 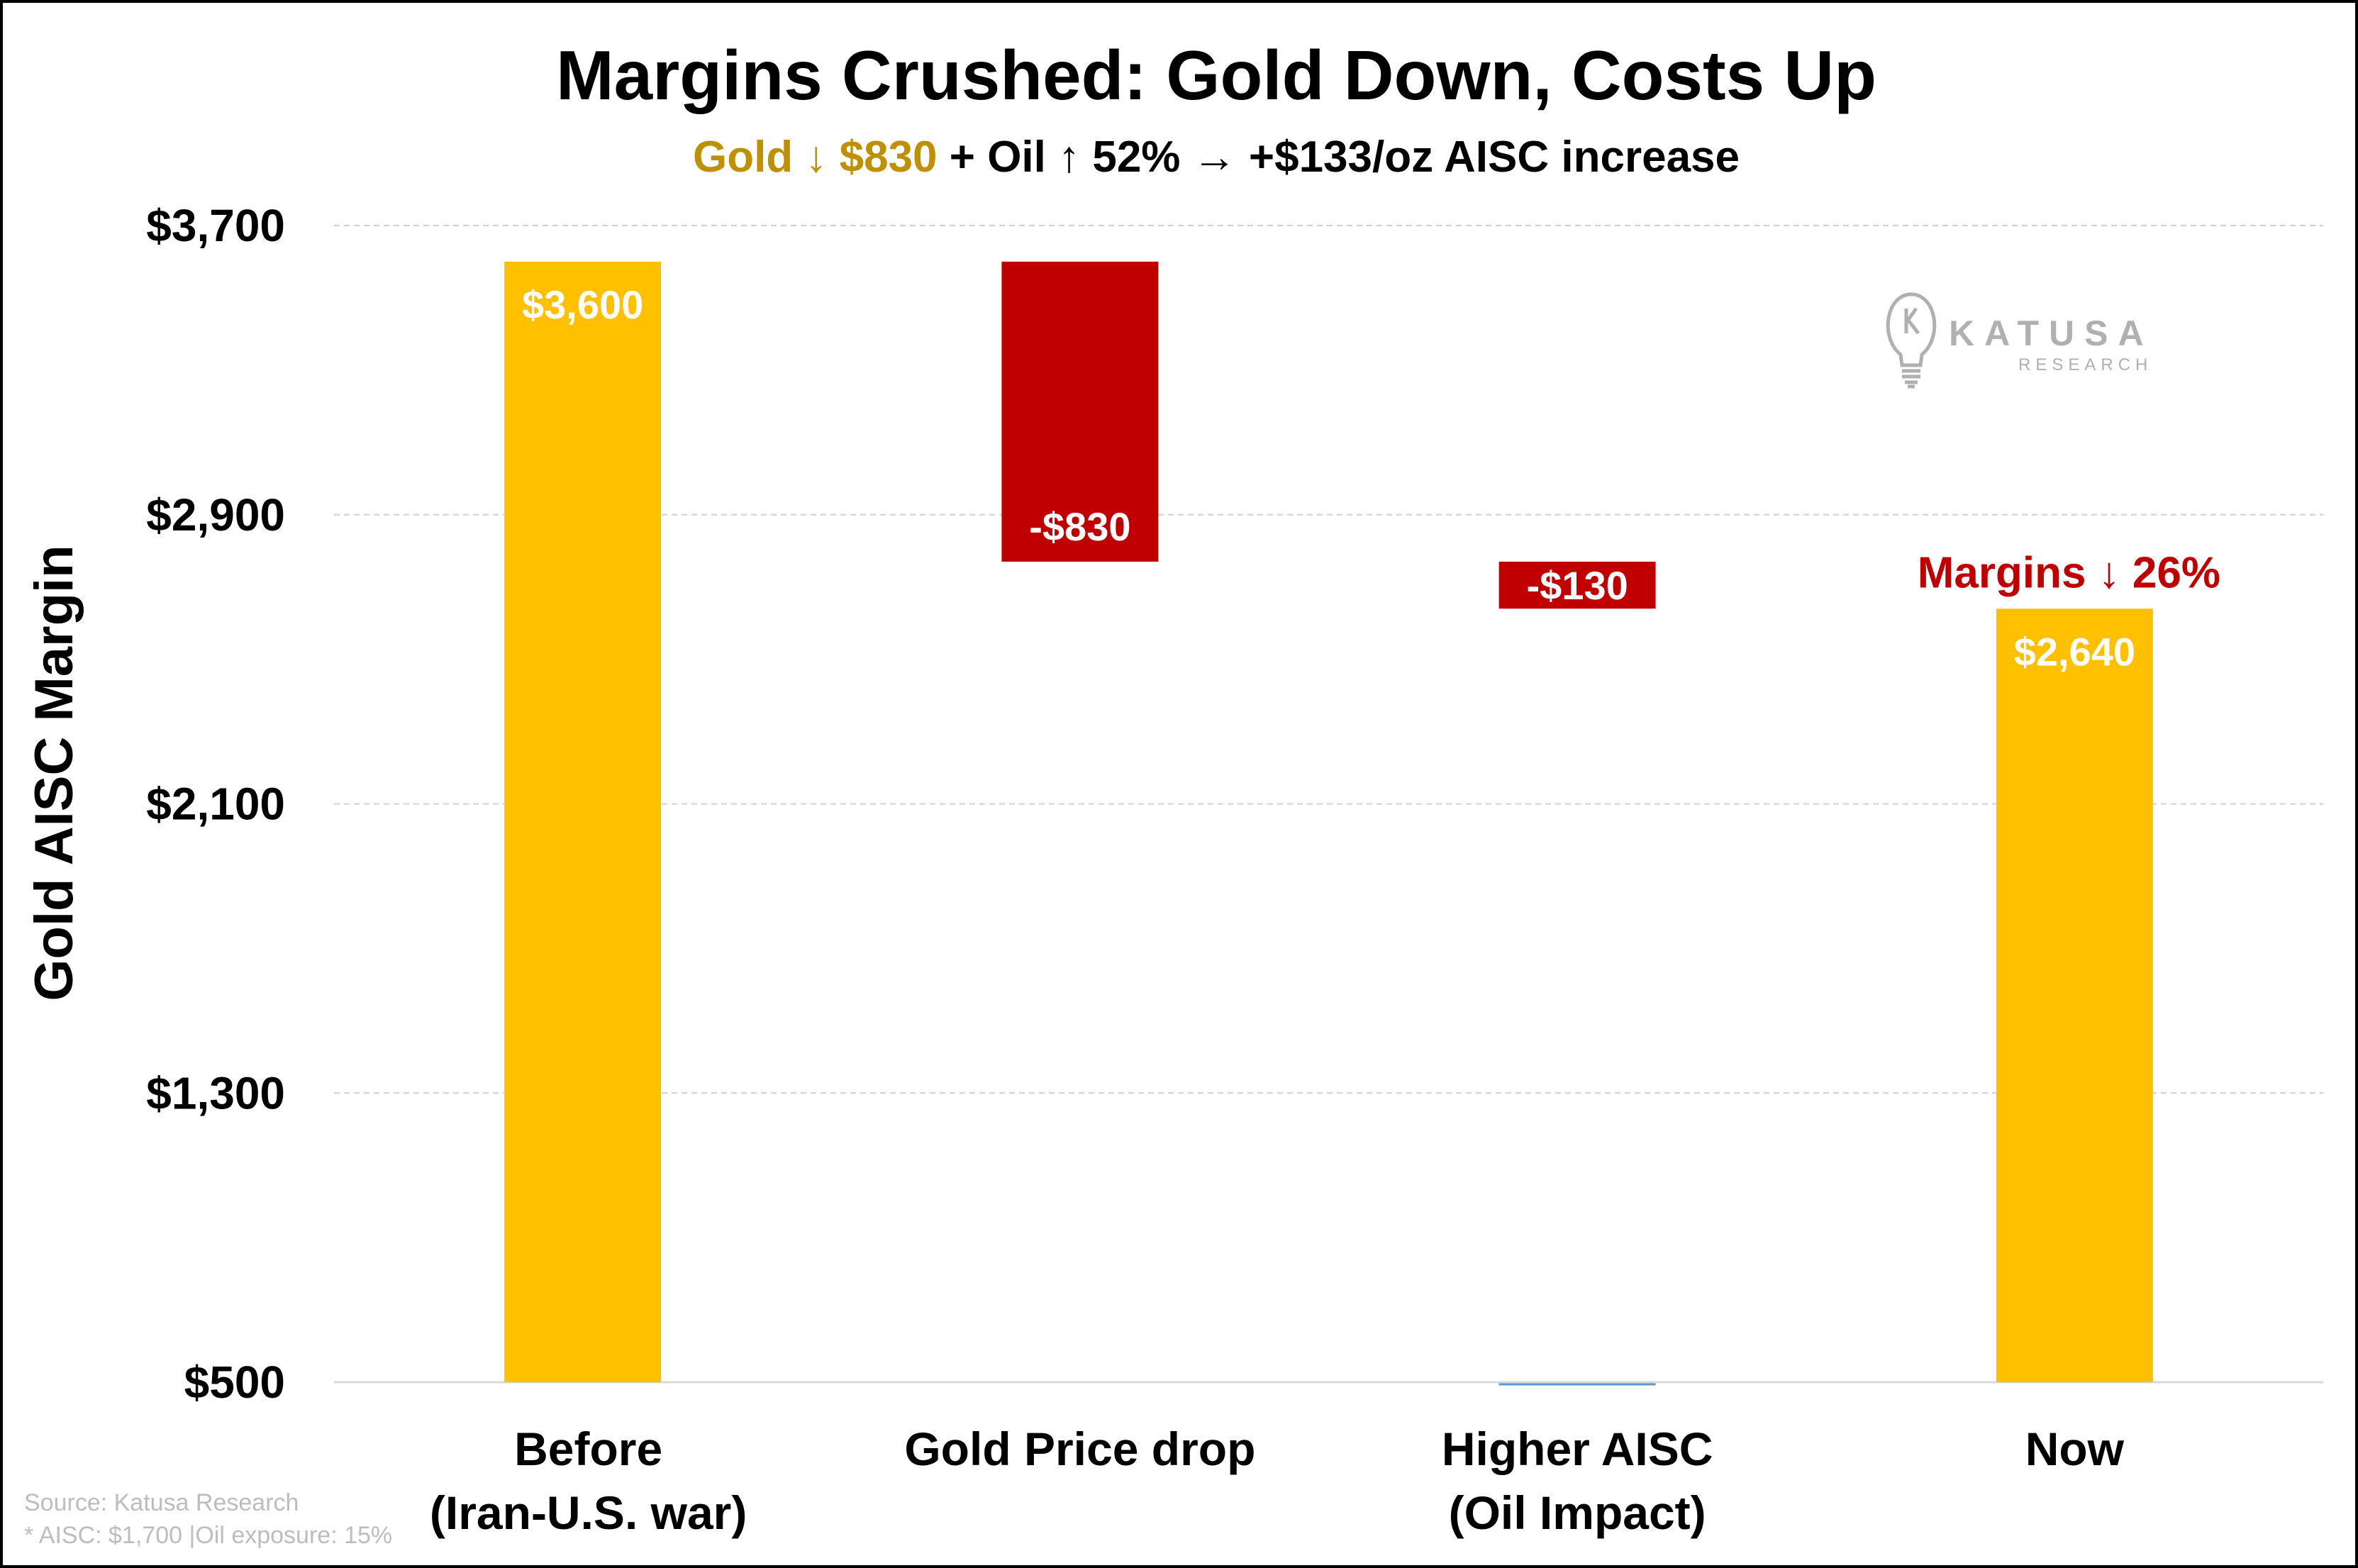 I want to click on katusa-logo: KATUSA RESEARCH, so click(x=2020, y=340).